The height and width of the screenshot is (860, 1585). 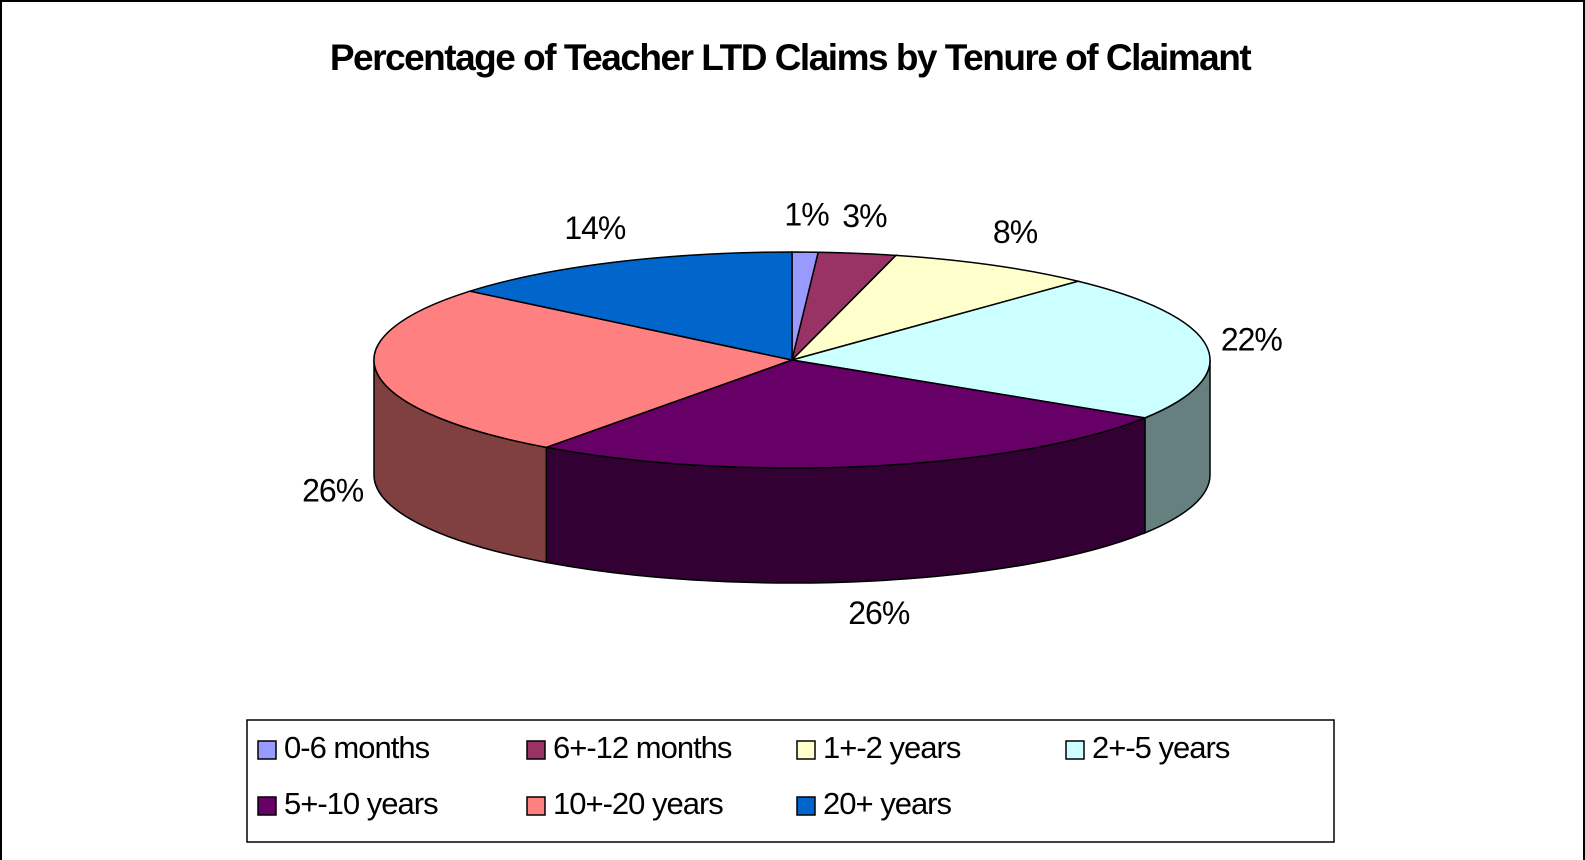 I want to click on legend-label: 2+-5 years, so click(x=1161, y=747).